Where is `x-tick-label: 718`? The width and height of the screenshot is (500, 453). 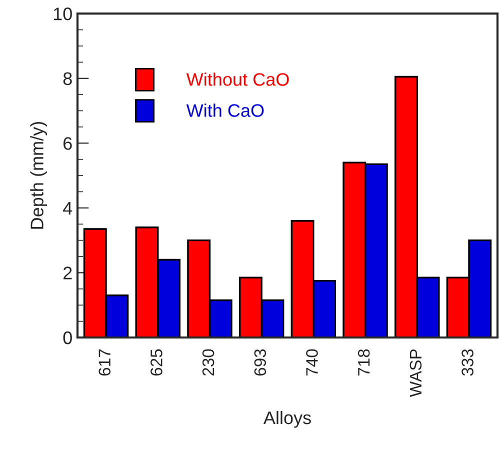 x-tick-label: 718 is located at coordinates (364, 362).